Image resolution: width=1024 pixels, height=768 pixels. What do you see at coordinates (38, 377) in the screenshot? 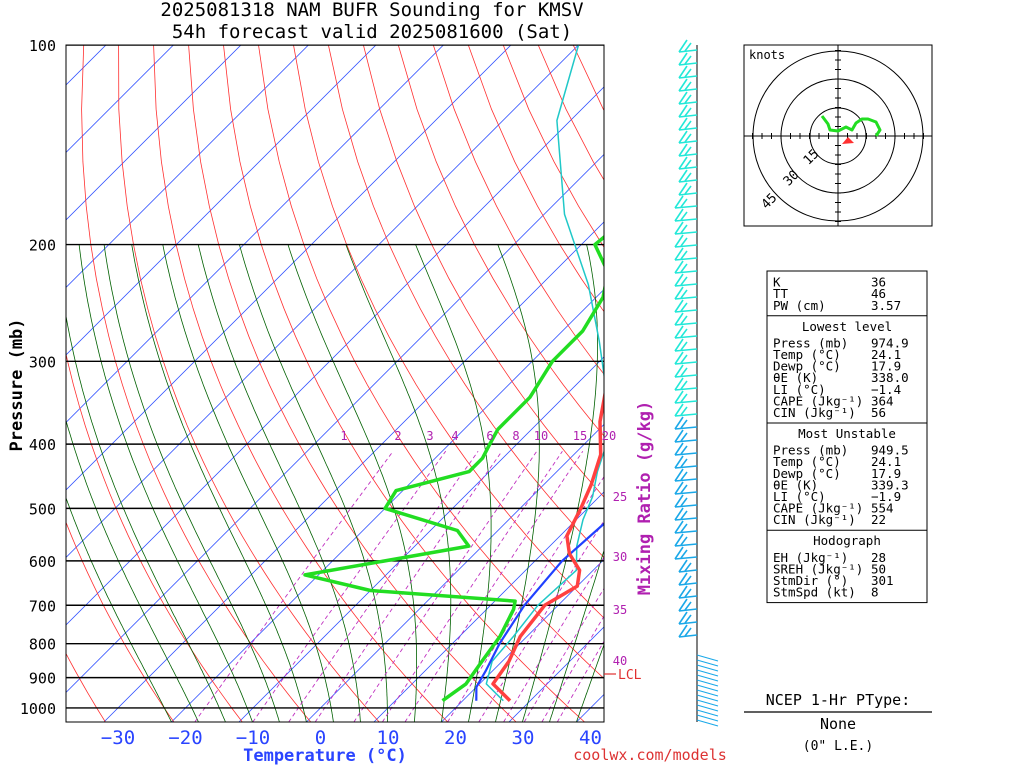
I see `pressure-tick-labels: 100 200 300 400 500 600 700 800 900 1000` at bounding box center [38, 377].